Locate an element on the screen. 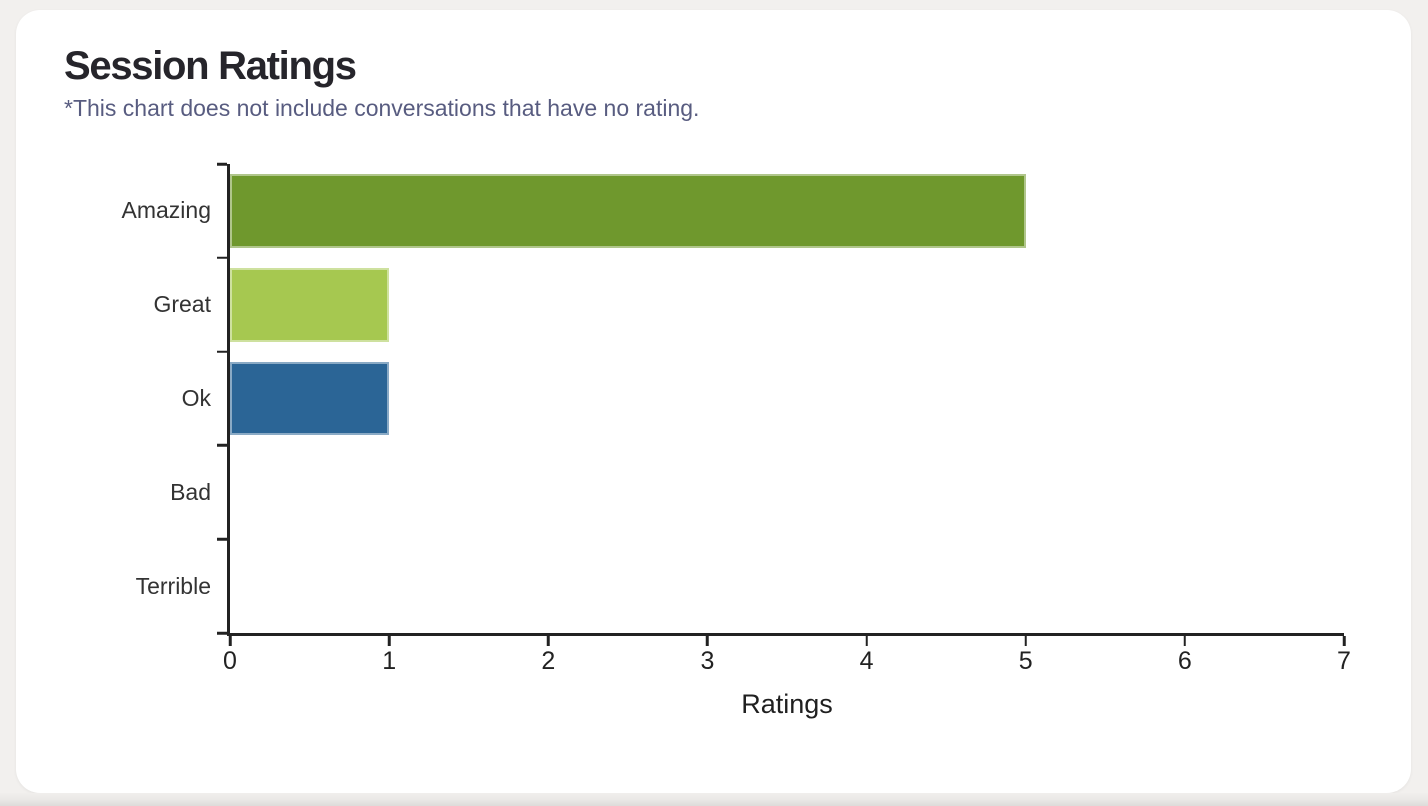  y-axis-labels: Amazing Great Ok Bad Terrible is located at coordinates (121, 398).